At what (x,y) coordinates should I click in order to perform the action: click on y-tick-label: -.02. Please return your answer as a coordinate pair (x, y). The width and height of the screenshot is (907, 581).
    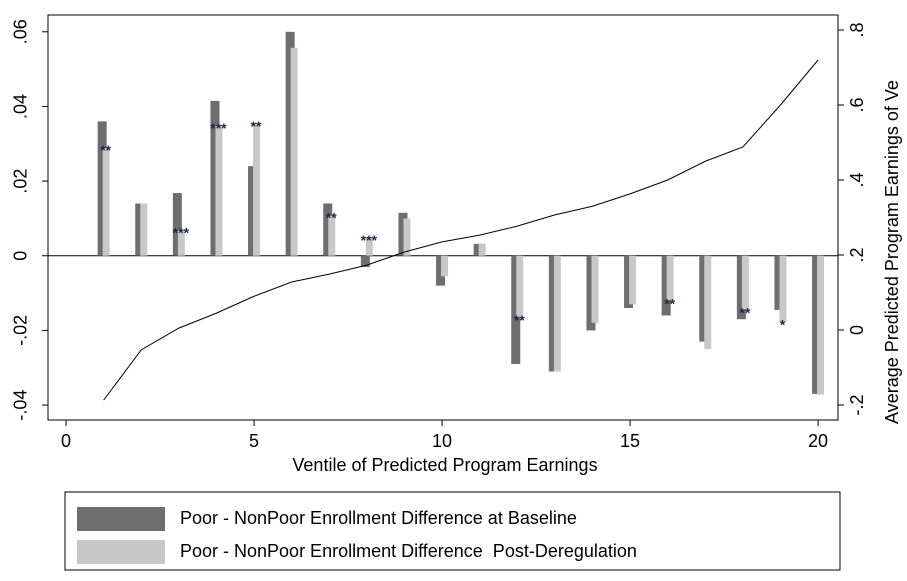
    Looking at the image, I should click on (21, 330).